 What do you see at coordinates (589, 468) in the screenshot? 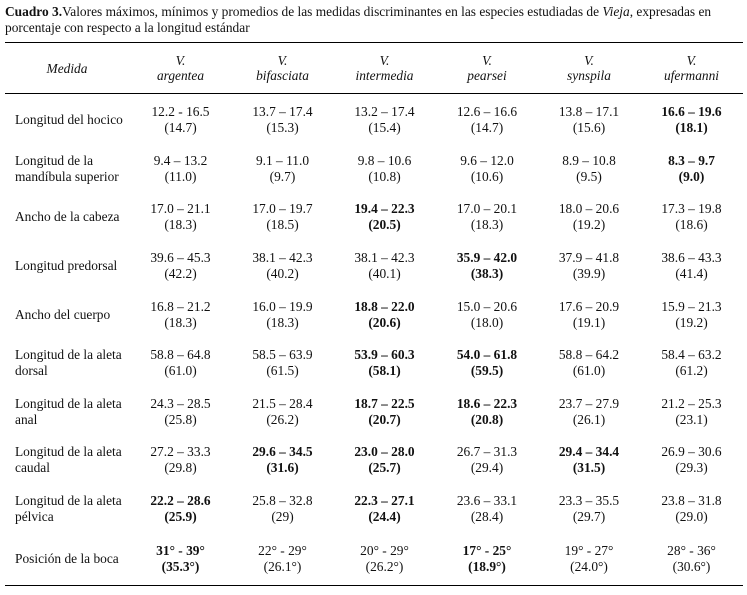
I see `value-mean: (31.5)` at bounding box center [589, 468].